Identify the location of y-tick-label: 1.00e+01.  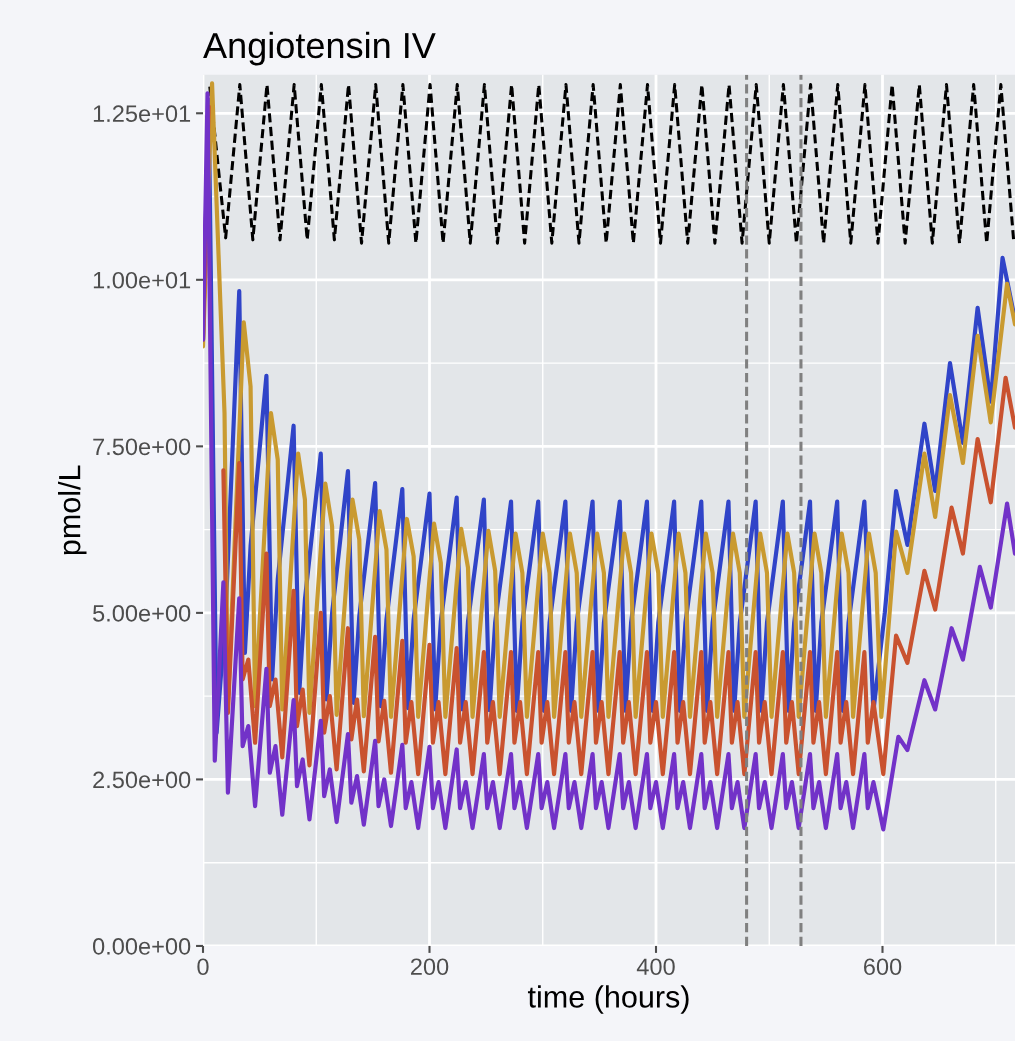
(142, 280).